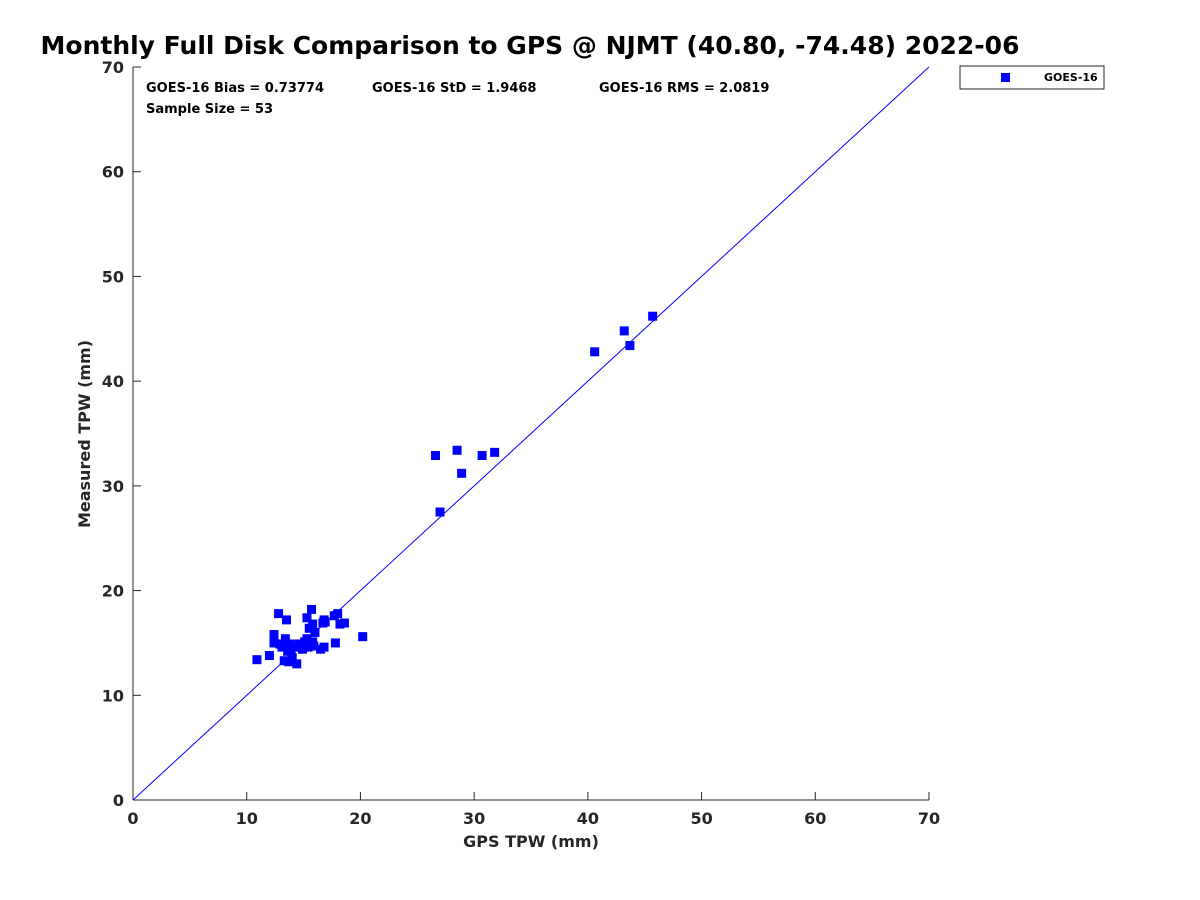 This screenshot has width=1200, height=900. Describe the element at coordinates (1005, 77) in the screenshot. I see `legend-marker` at that location.